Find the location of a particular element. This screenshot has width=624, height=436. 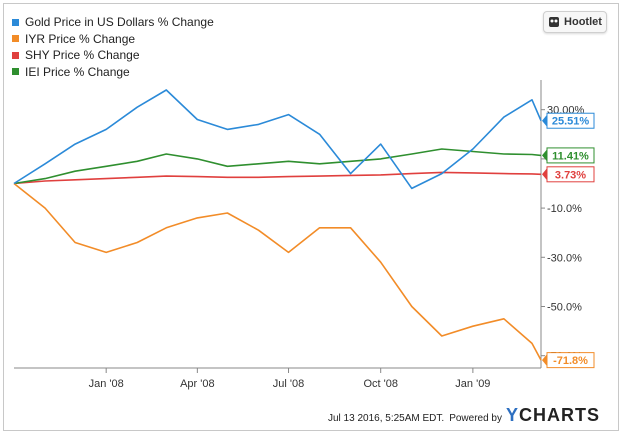

legend-swatch-iyr is located at coordinates (15, 39).